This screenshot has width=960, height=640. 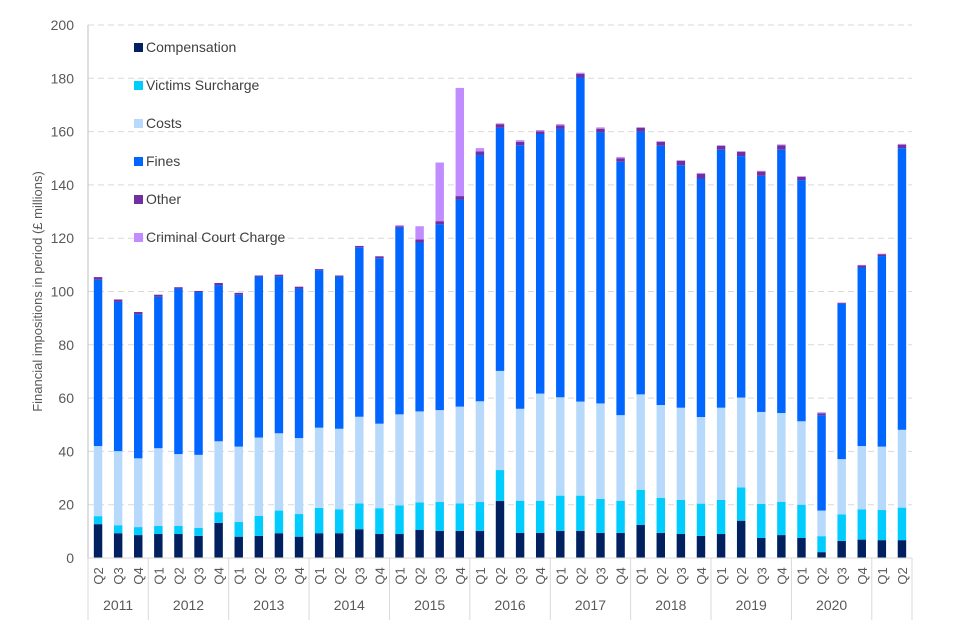 What do you see at coordinates (157, 199) in the screenshot?
I see `legend-item: Other` at bounding box center [157, 199].